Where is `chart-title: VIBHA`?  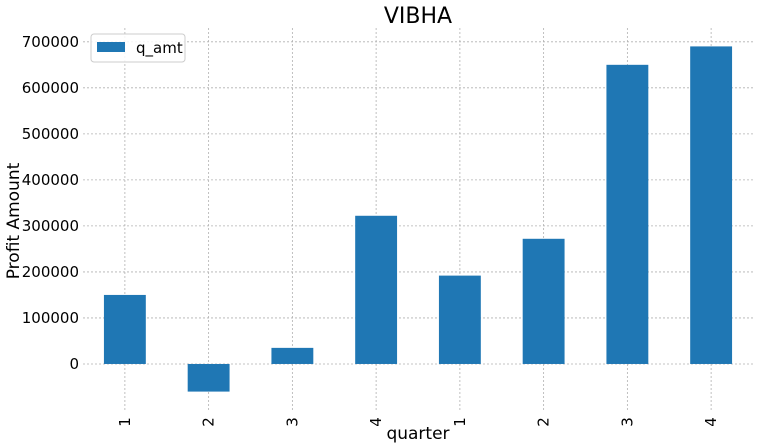
chart-title: VIBHA is located at coordinates (418, 16).